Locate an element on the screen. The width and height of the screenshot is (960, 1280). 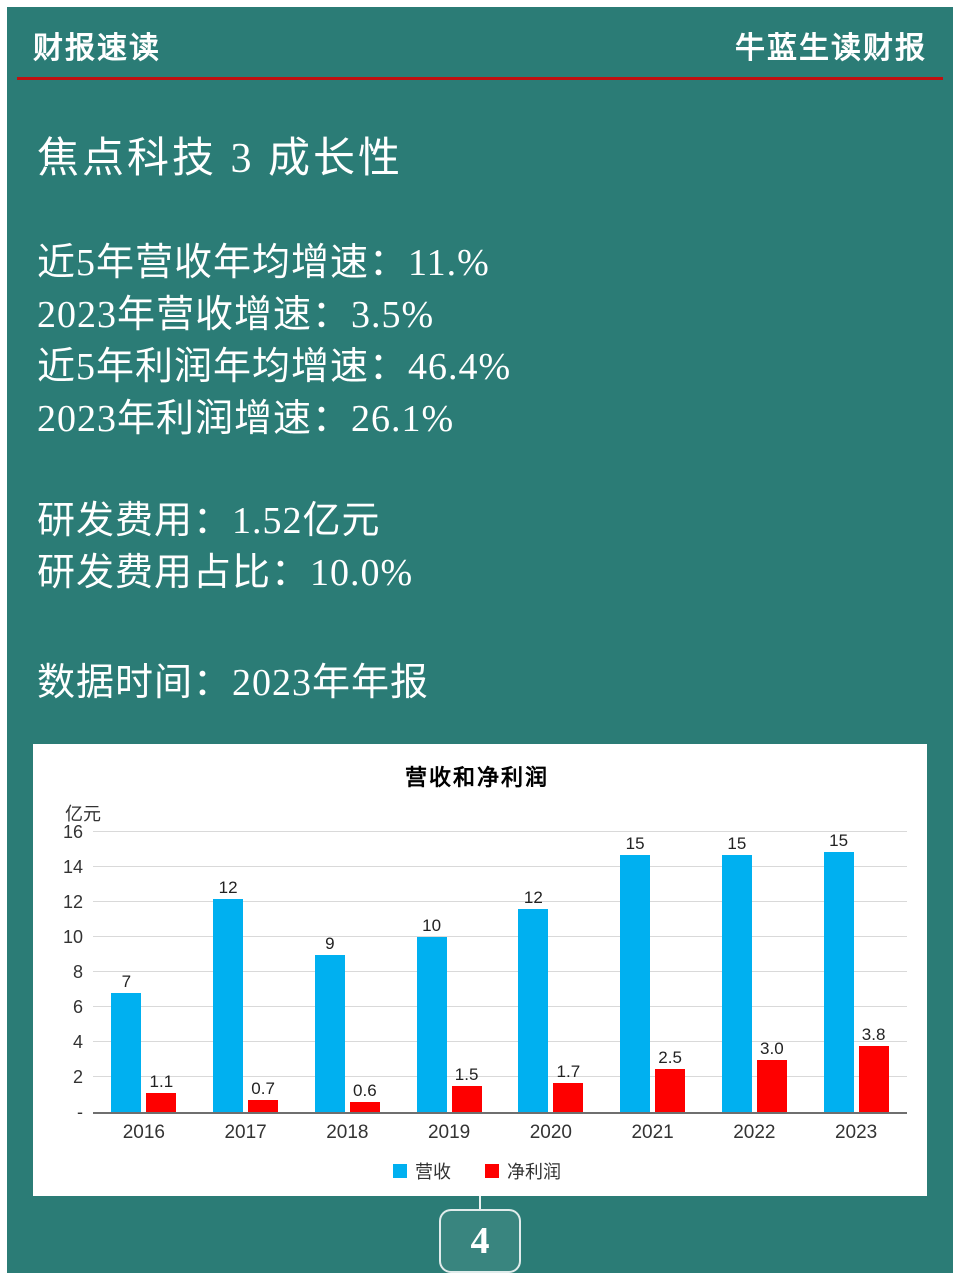
stat-line: 研发费用：1.52亿元 is located at coordinates (209, 521).